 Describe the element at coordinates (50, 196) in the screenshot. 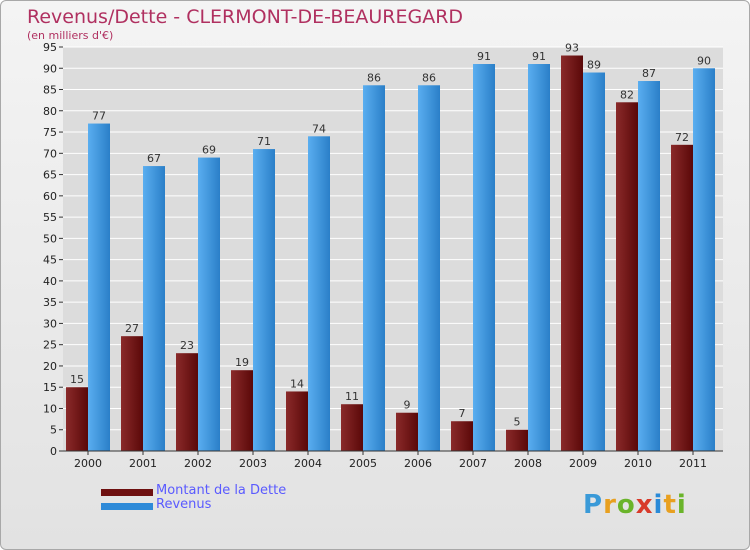

I see `y-tick-label: 60` at that location.